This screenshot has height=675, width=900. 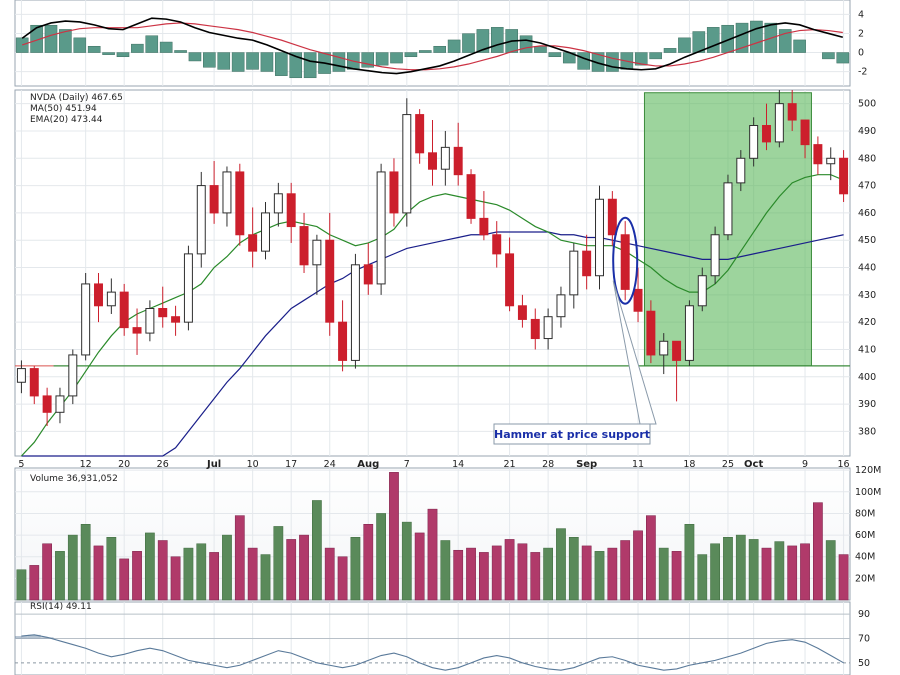 I want to click on rsi-tick-label: 50, so click(x=864, y=663).